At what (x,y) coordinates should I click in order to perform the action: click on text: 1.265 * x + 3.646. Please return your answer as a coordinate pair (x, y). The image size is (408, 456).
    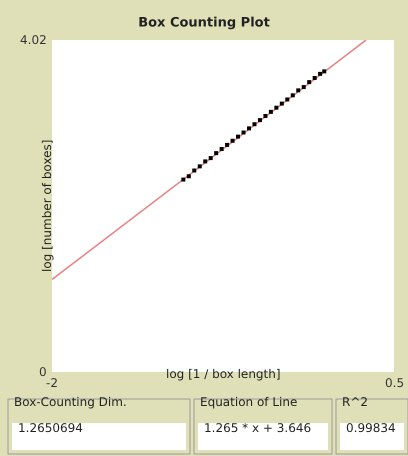
    Looking at the image, I should click on (258, 428).